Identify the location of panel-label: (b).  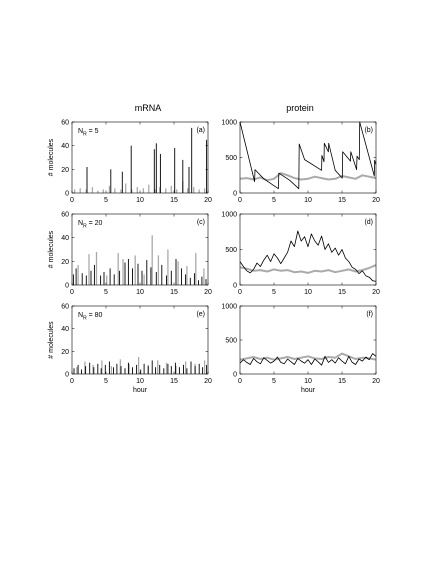
(368, 130).